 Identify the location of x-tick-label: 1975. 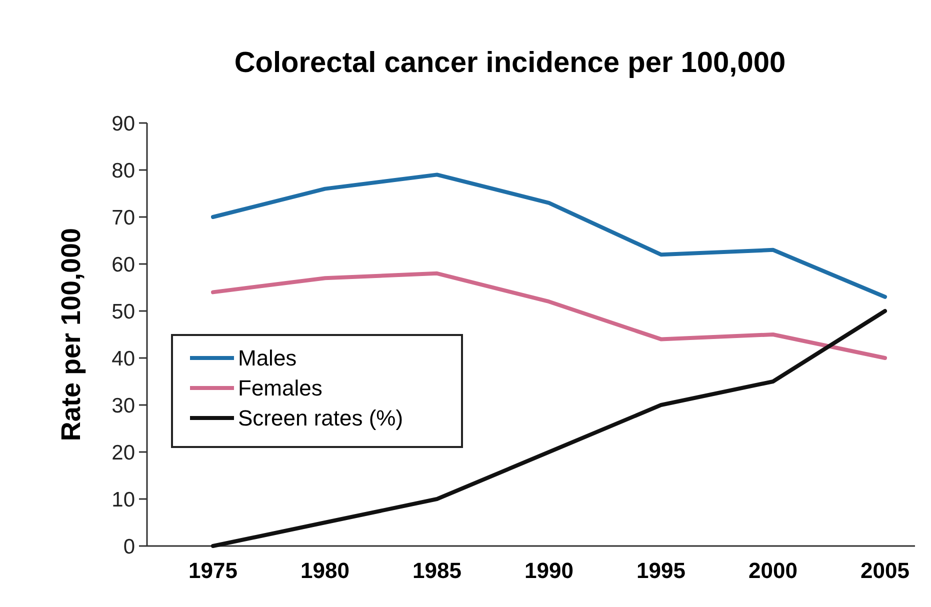
(213, 570).